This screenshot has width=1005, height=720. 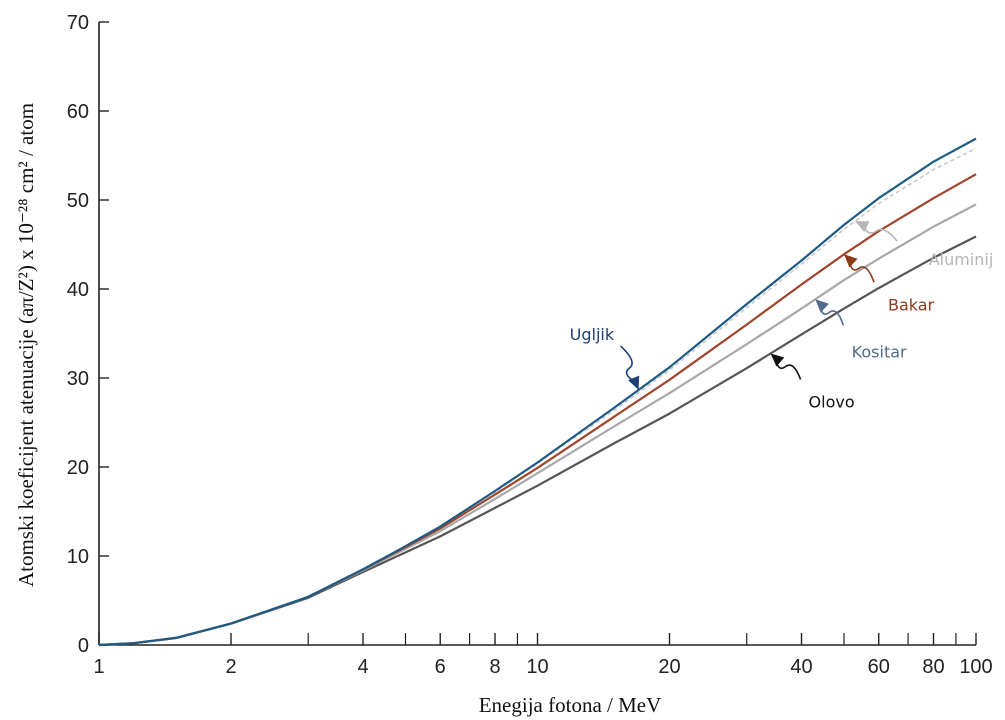 What do you see at coordinates (801, 667) in the screenshot?
I see `x-tick-label: 40` at bounding box center [801, 667].